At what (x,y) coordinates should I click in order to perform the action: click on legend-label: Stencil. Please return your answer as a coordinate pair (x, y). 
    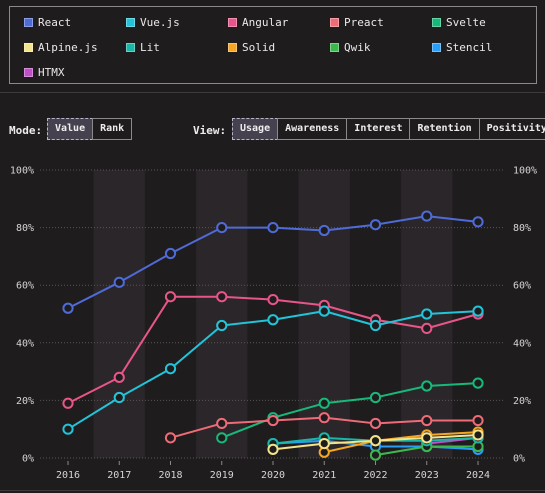
    Looking at the image, I should click on (469, 47).